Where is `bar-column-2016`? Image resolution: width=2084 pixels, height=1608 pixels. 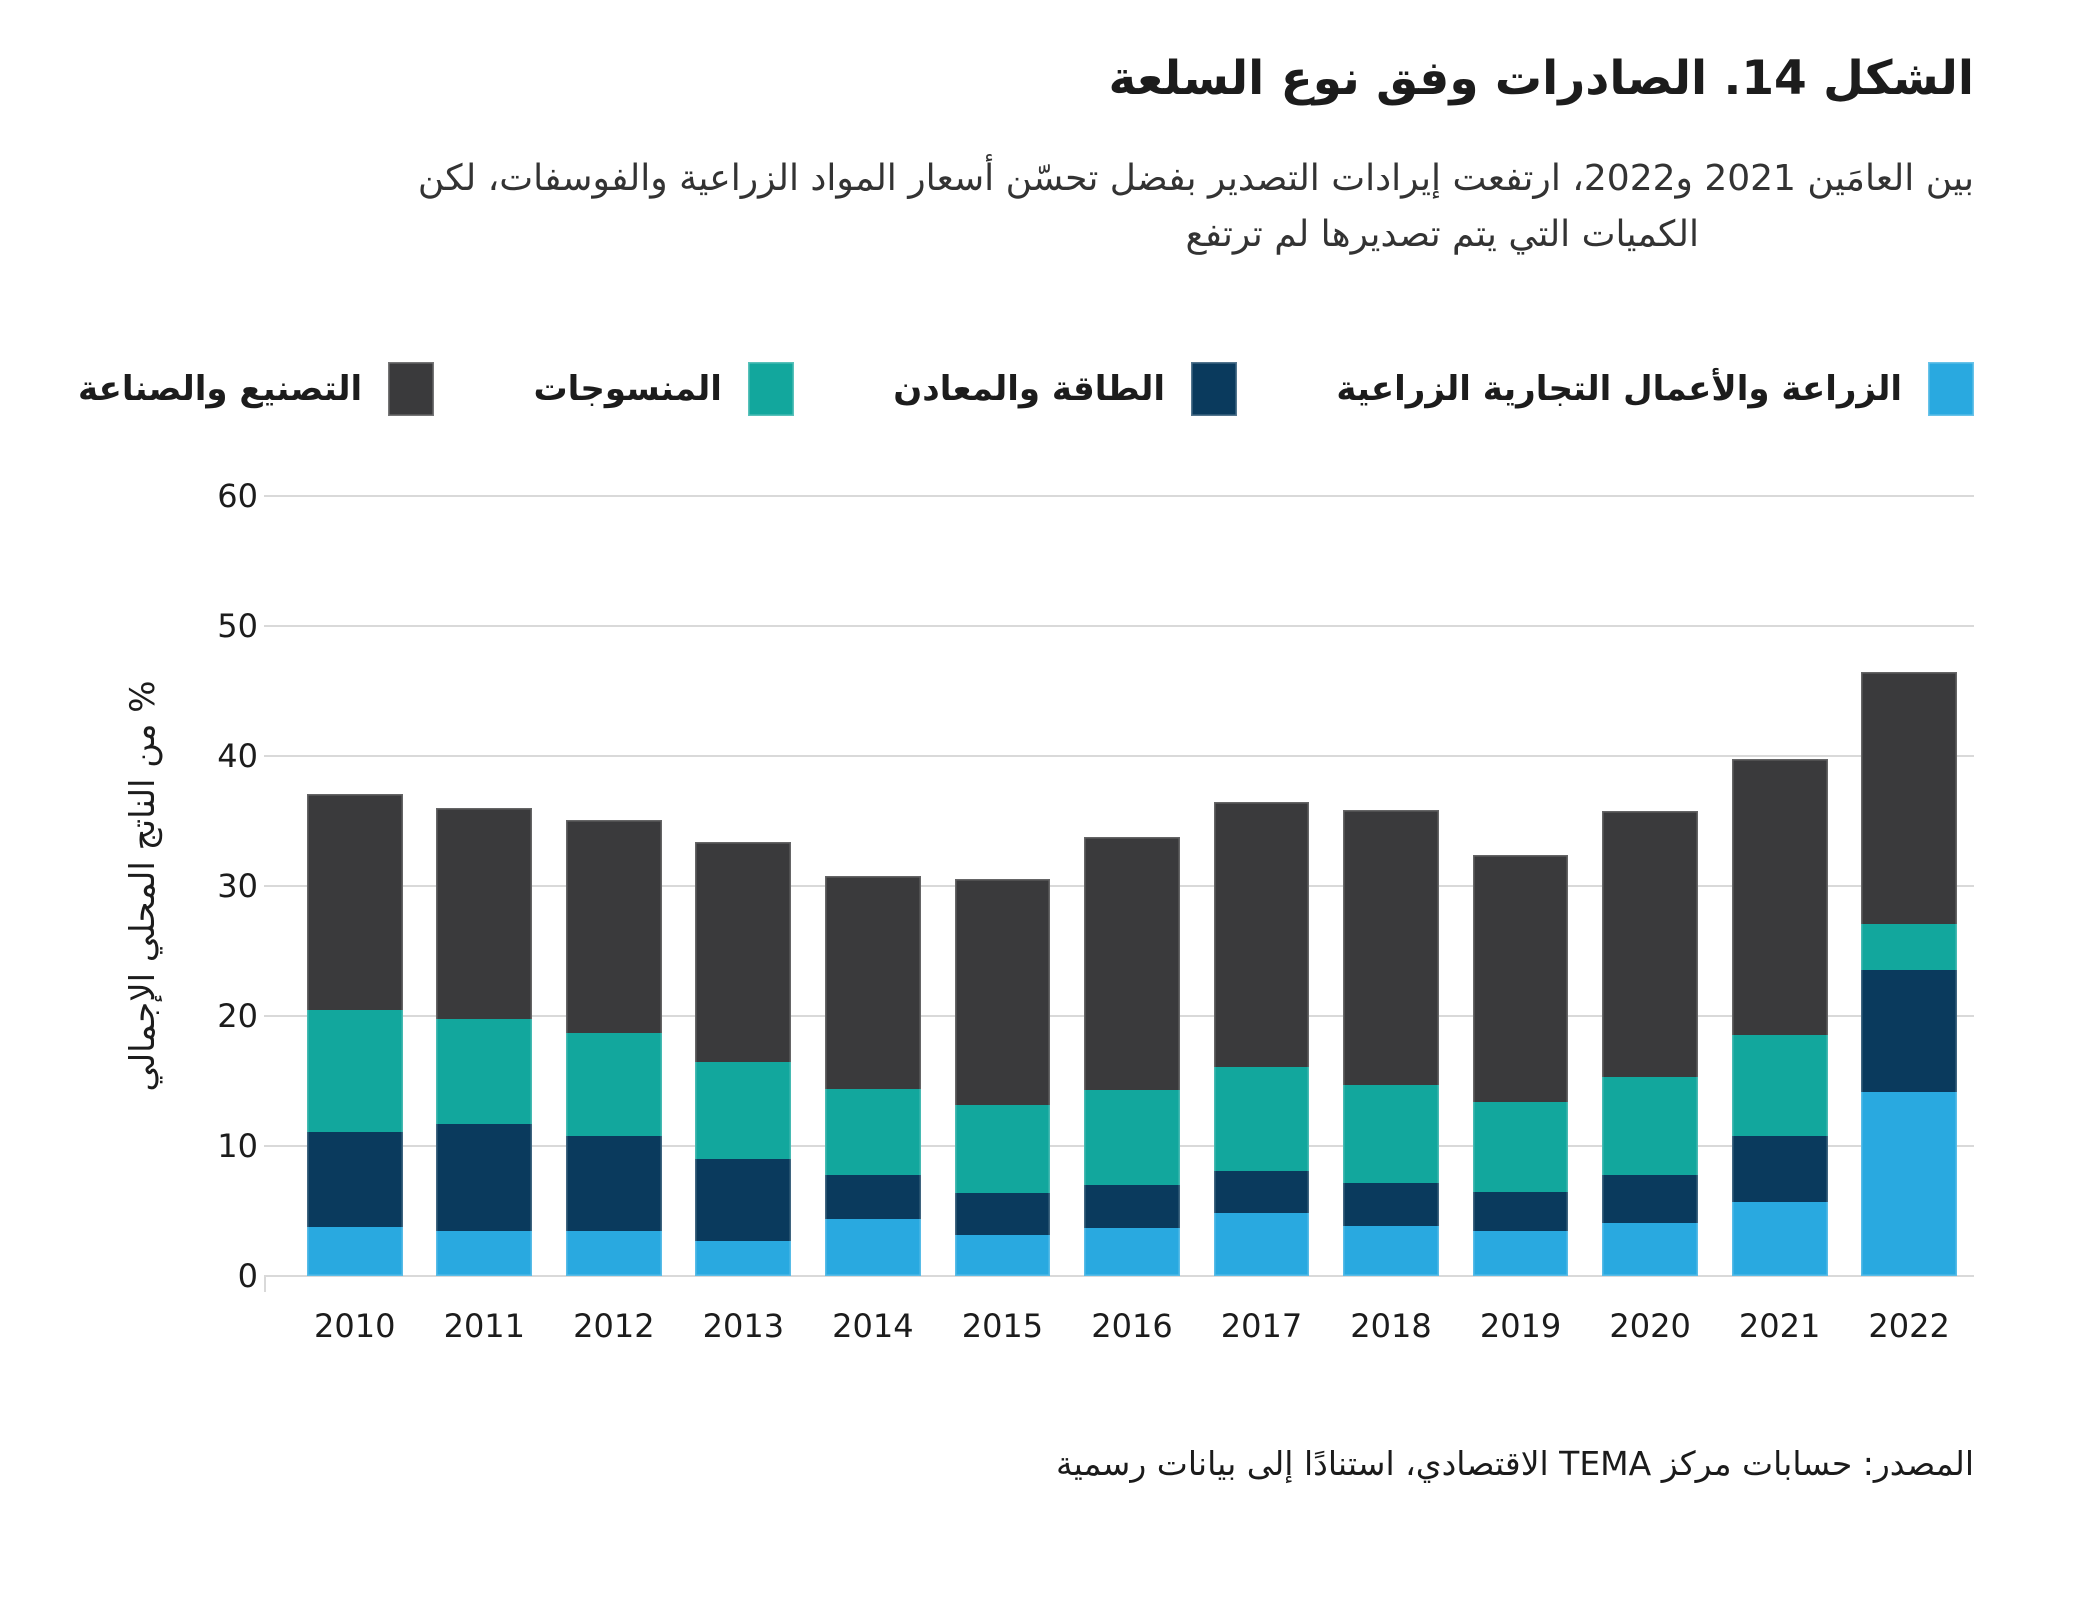
bar-column-2016 is located at coordinates (1132, 886).